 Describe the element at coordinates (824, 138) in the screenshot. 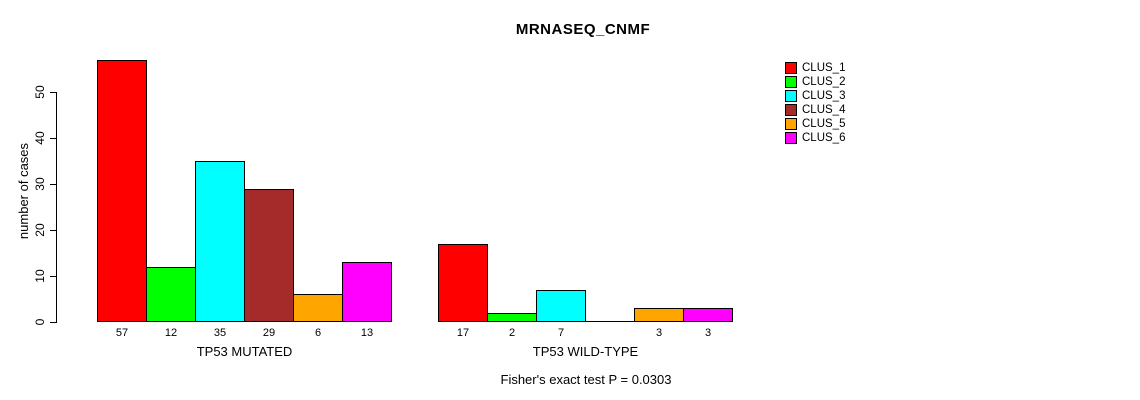

I see `legend-label: CLUS_6` at that location.